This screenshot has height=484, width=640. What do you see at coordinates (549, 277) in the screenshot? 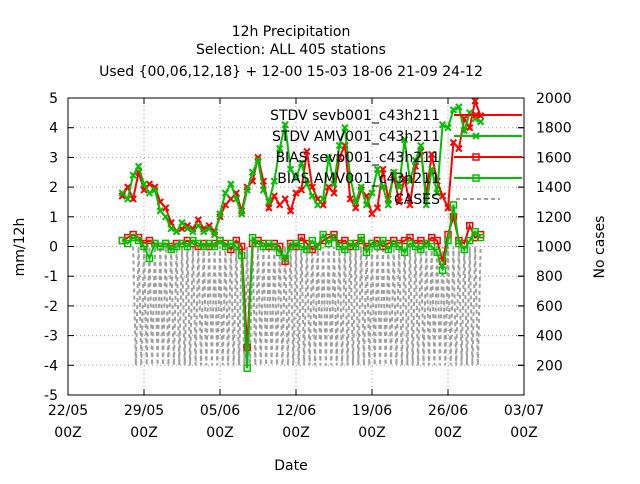
I see `y2-tick-label: 800` at bounding box center [549, 277].